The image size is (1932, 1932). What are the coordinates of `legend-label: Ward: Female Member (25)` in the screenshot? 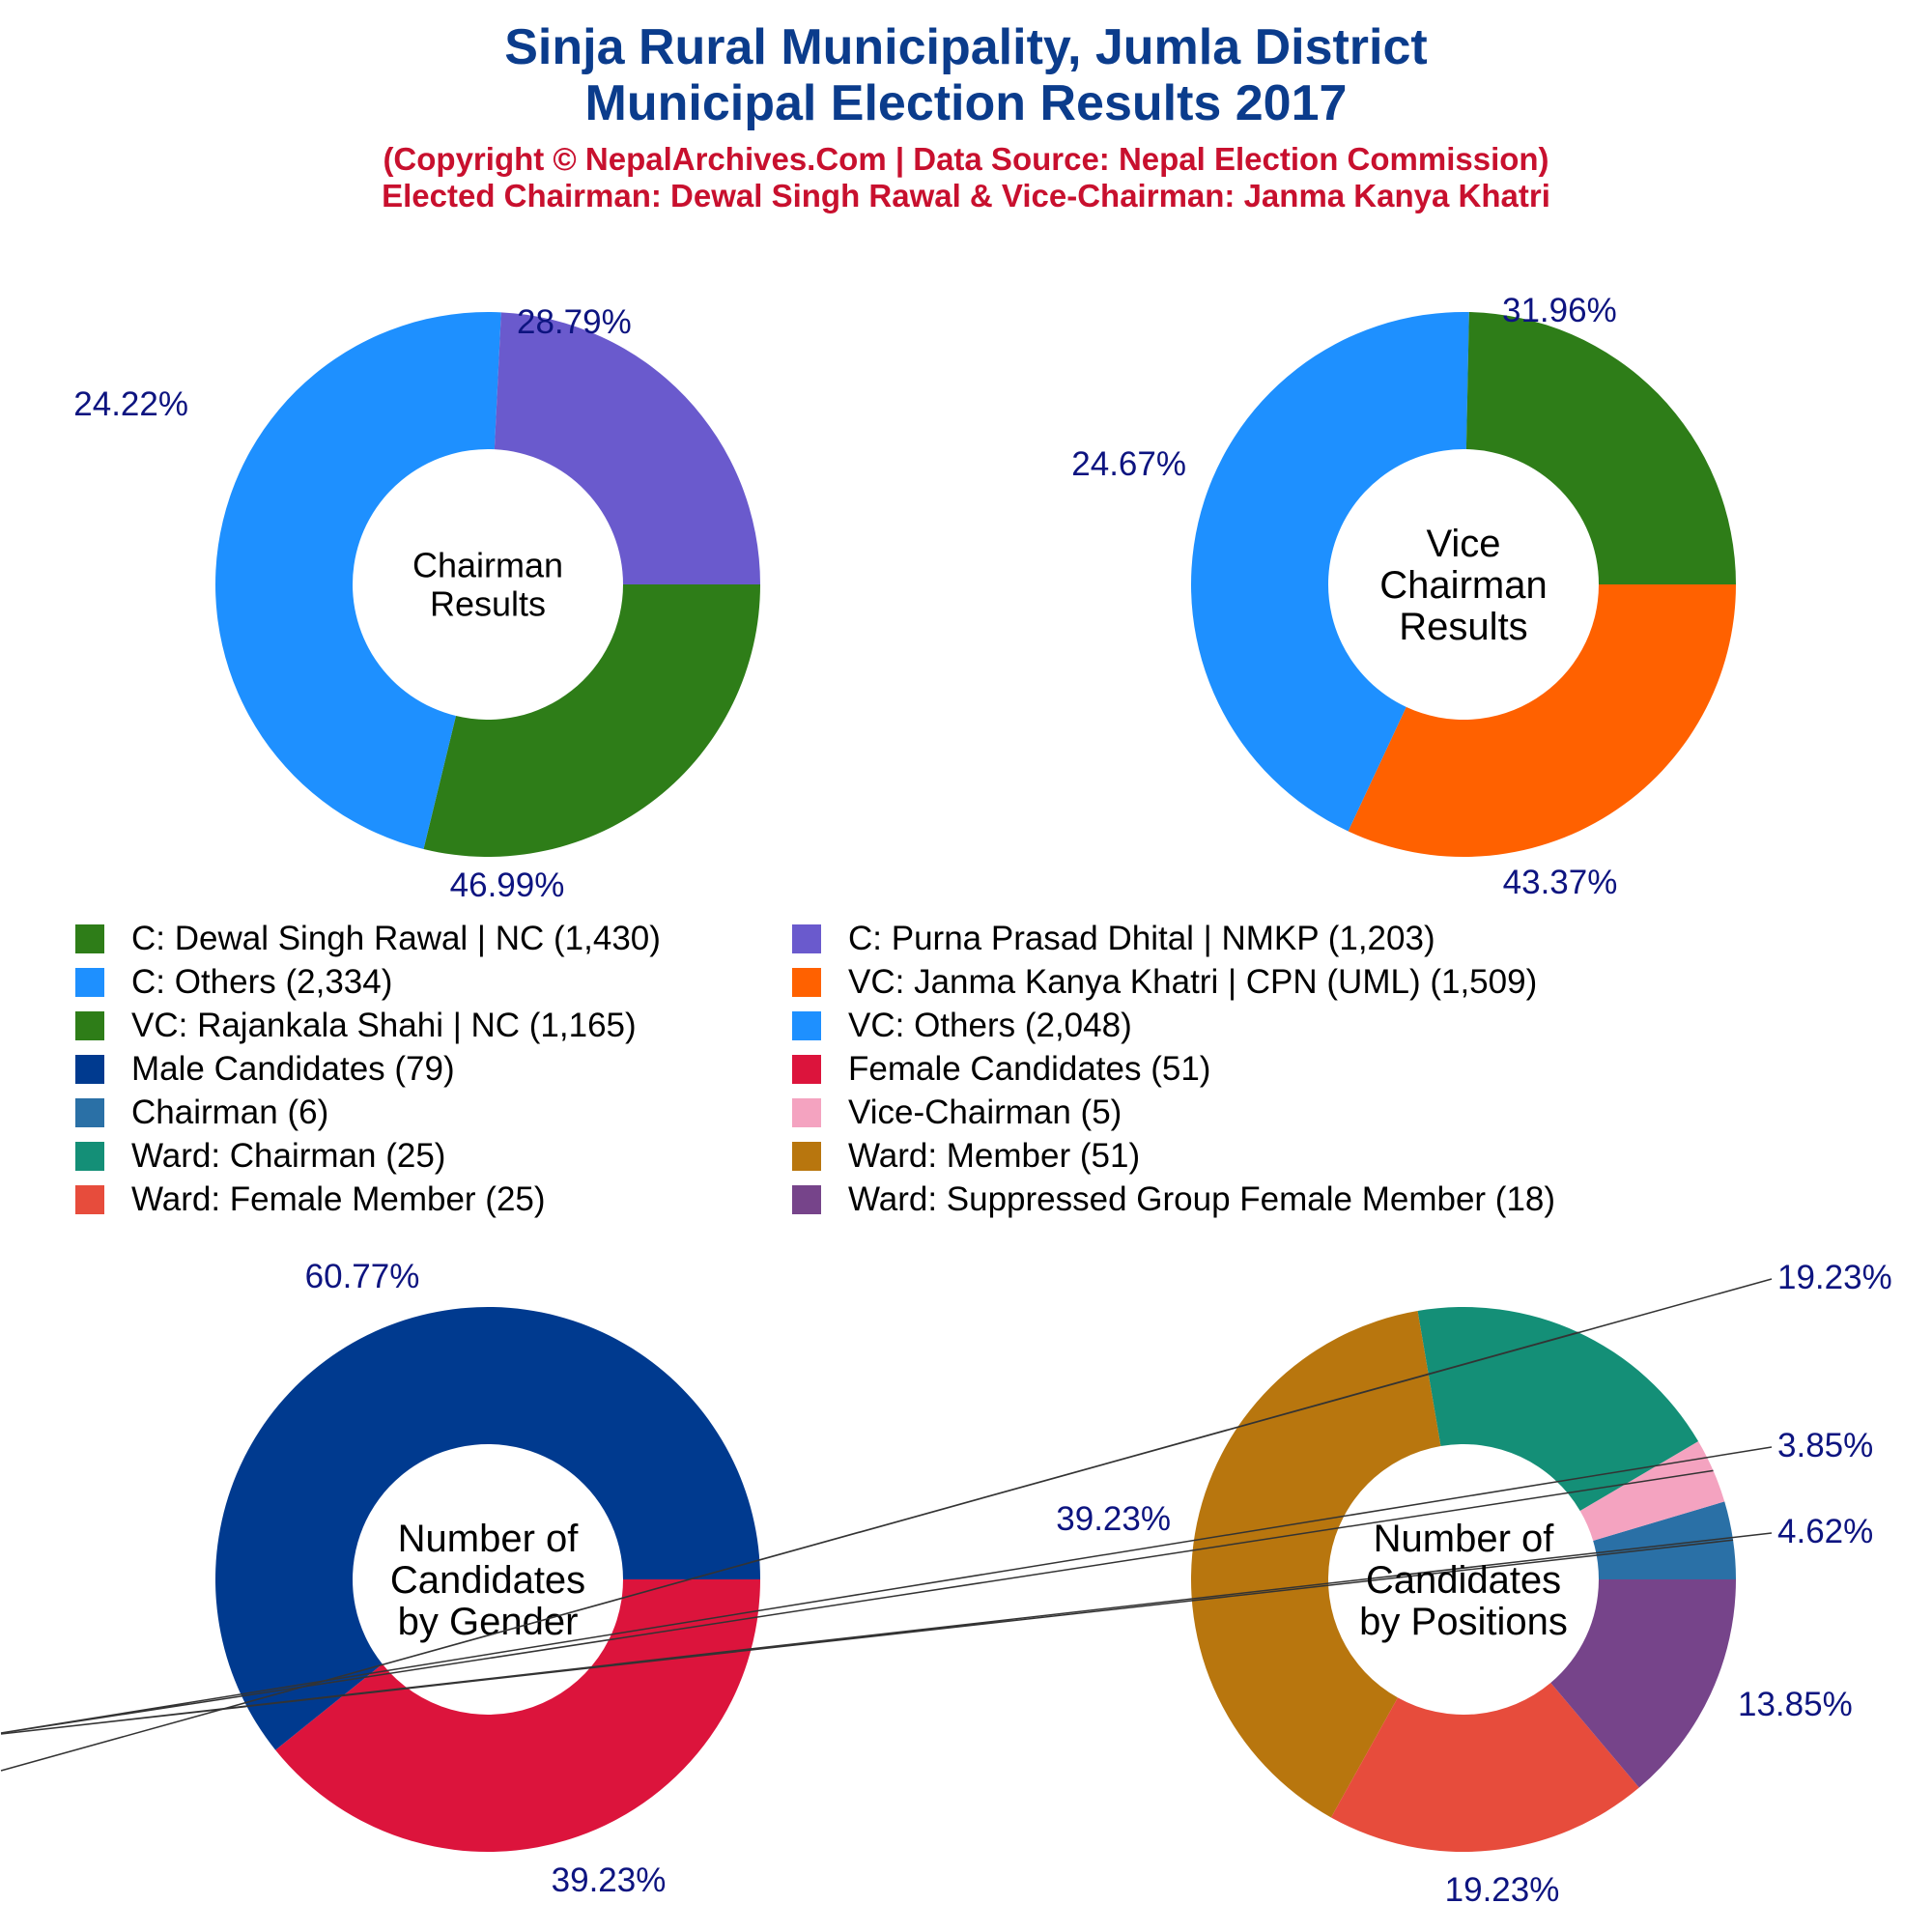 It's located at (338, 1199).